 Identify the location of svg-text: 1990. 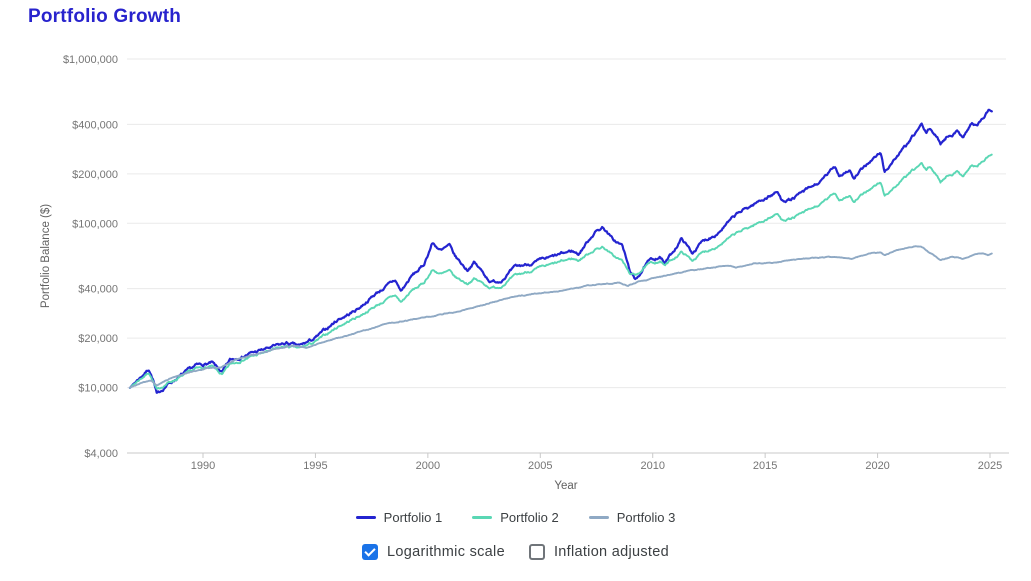
(203, 466).